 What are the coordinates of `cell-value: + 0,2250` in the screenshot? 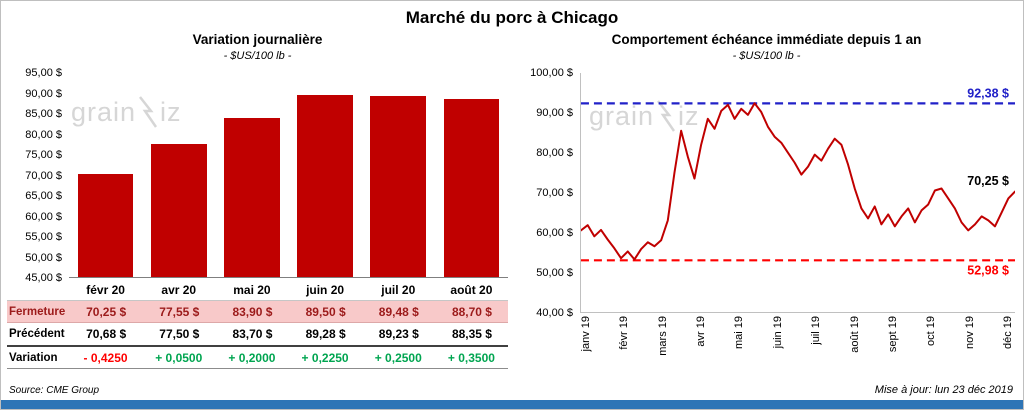 It's located at (325, 357).